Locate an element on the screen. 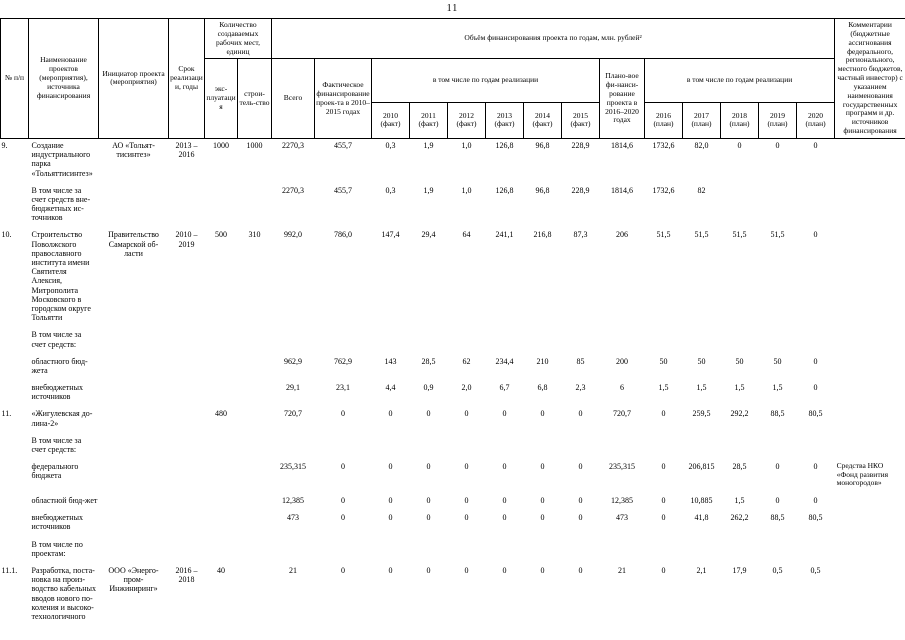 The height and width of the screenshot is (640, 905). value-cell: 2270,3 is located at coordinates (293, 145).